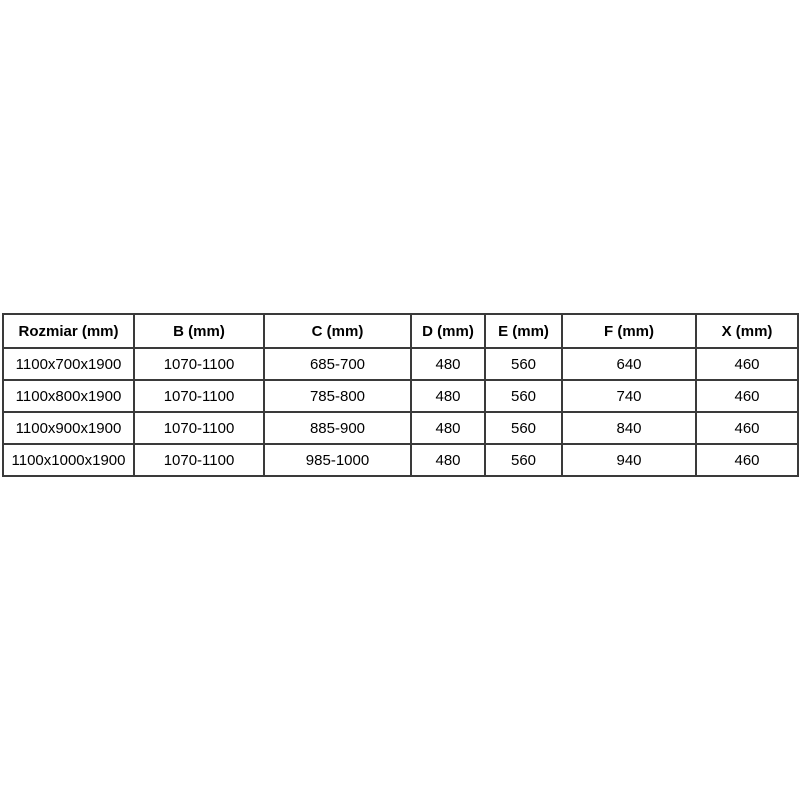 This screenshot has height=800, width=800. Describe the element at coordinates (337, 331) in the screenshot. I see `header-c: C (mm)` at that location.